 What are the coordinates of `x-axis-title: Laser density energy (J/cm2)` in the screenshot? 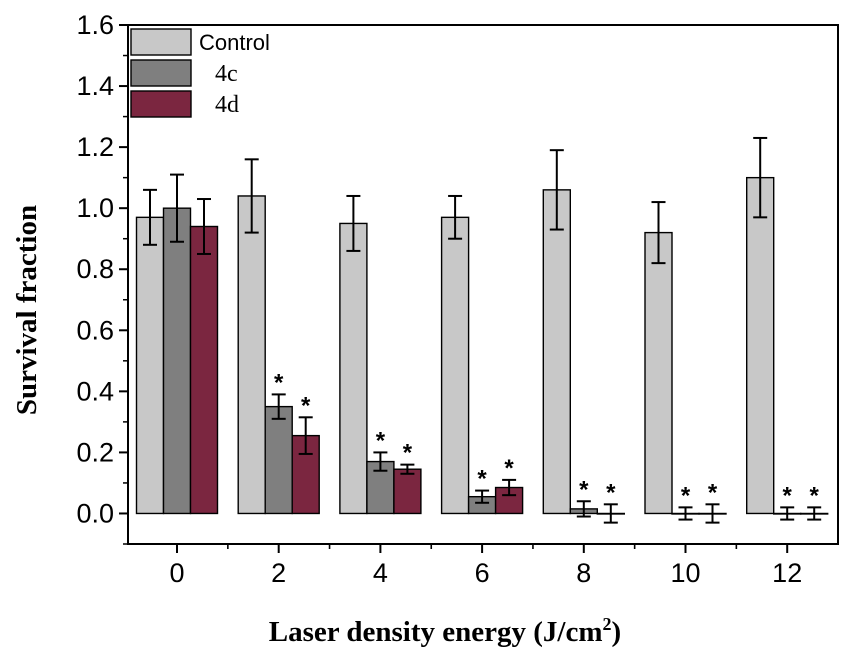 It's located at (445, 631).